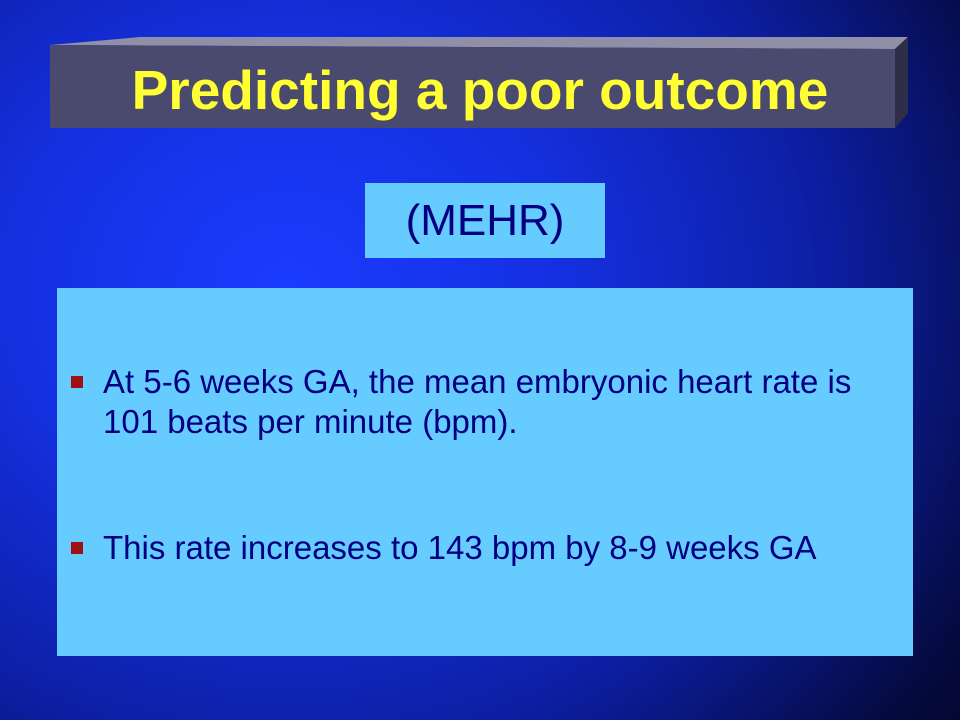 The height and width of the screenshot is (720, 960). I want to click on subtitle-box: (MEHR), so click(485, 220).